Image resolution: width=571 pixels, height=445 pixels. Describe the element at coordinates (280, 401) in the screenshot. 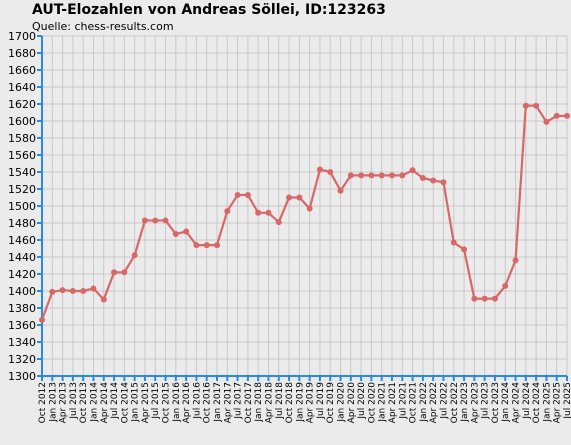

I see `x-tick-label: Jul 2018` at that location.